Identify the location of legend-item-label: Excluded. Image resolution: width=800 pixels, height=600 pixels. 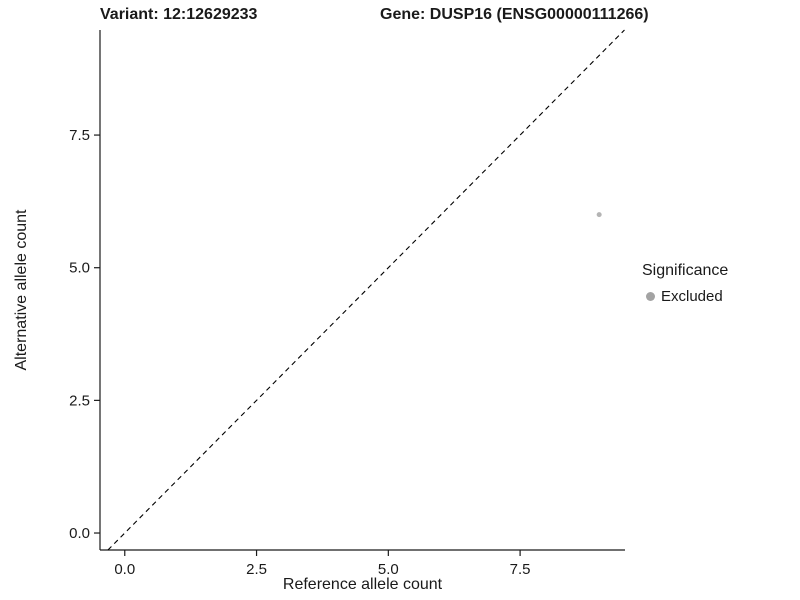
(692, 296).